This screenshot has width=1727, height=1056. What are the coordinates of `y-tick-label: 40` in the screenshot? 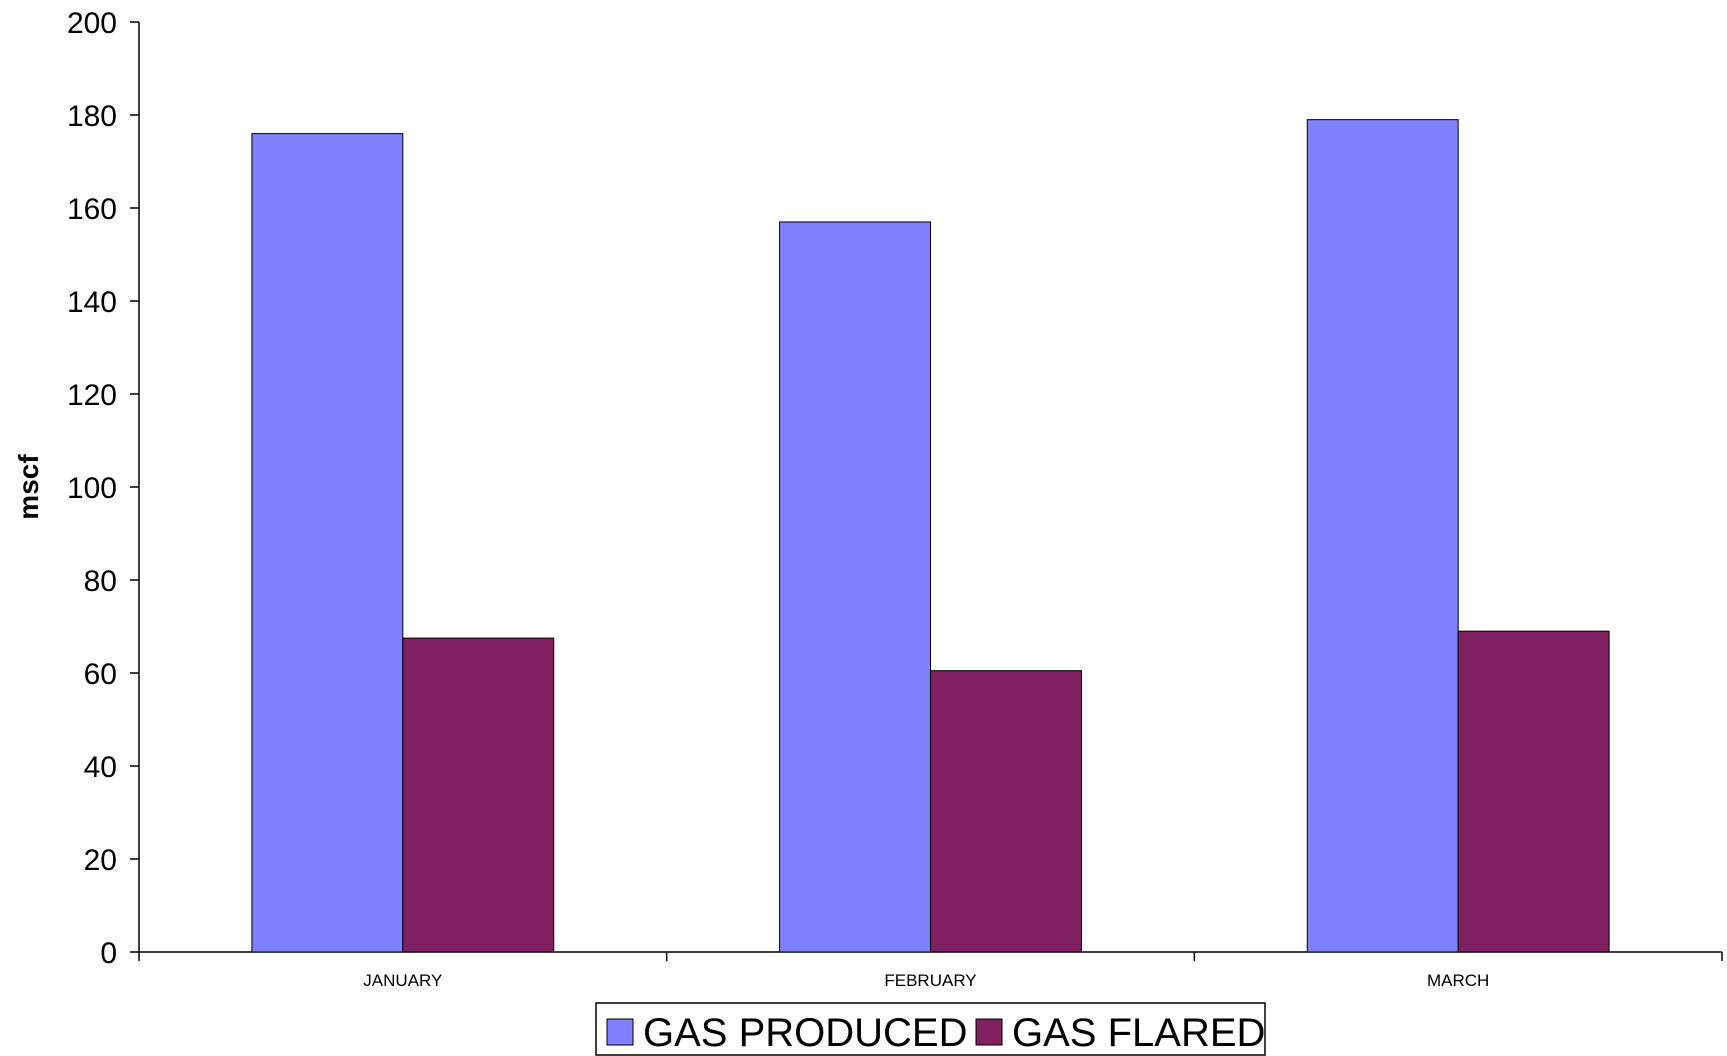 It's located at (100, 767).